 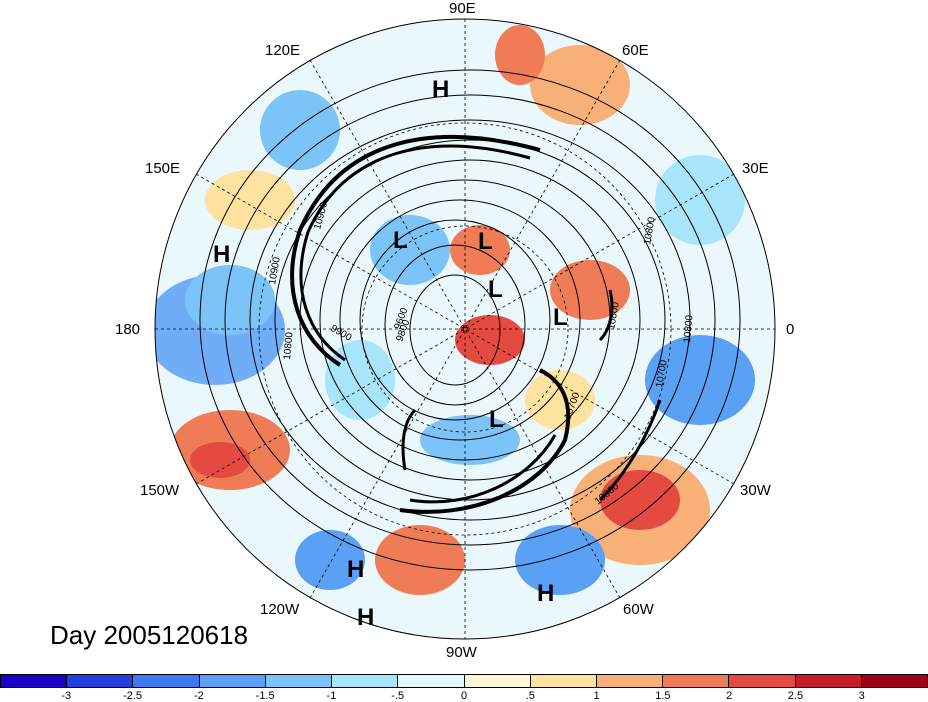 What do you see at coordinates (265, 696) in the screenshot?
I see `colorbar-tick-label: -1.5` at bounding box center [265, 696].